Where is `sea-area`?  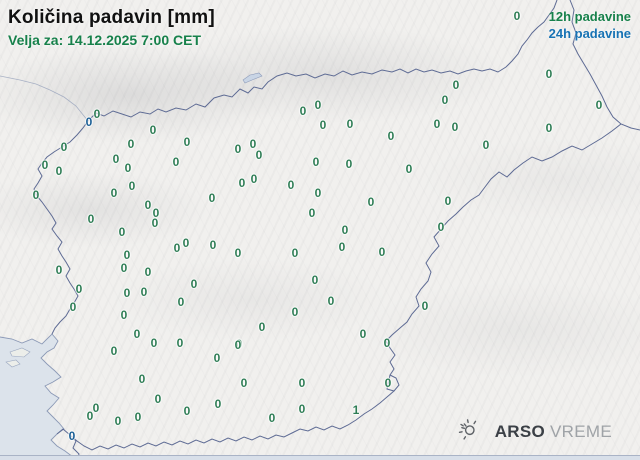 sea-area is located at coordinates (39, 397).